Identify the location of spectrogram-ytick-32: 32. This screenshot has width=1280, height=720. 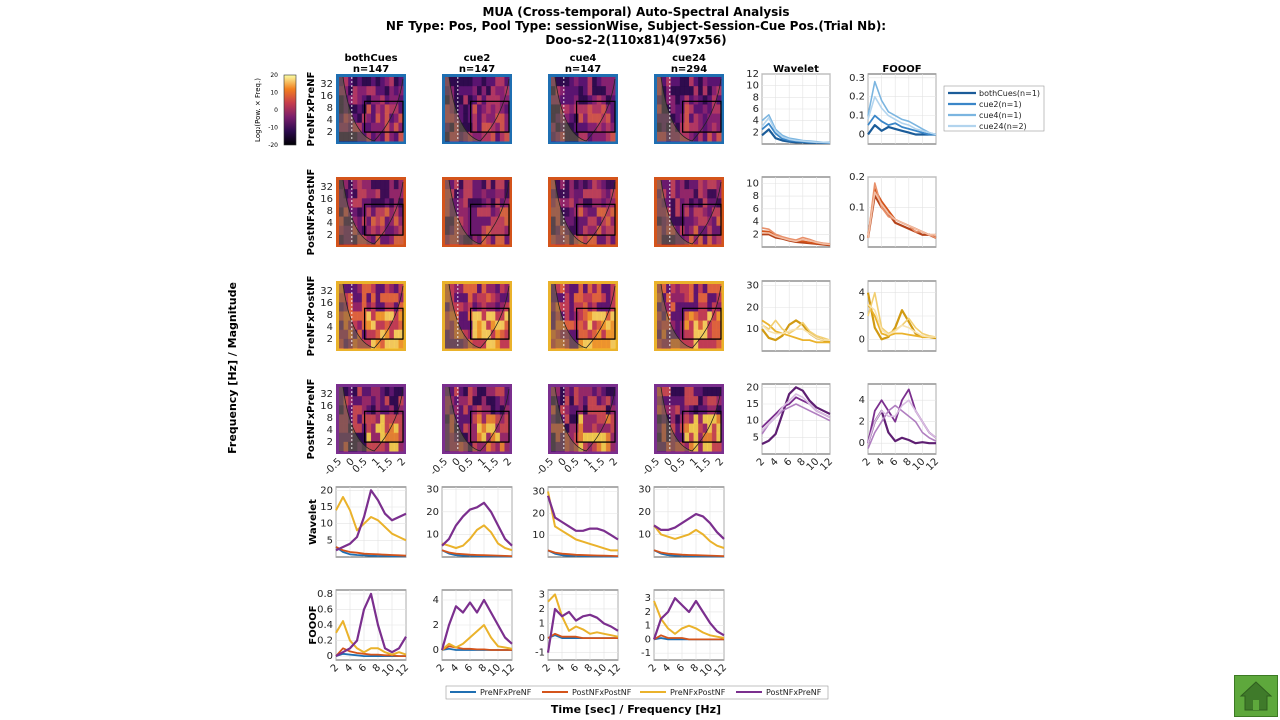
(326, 84).